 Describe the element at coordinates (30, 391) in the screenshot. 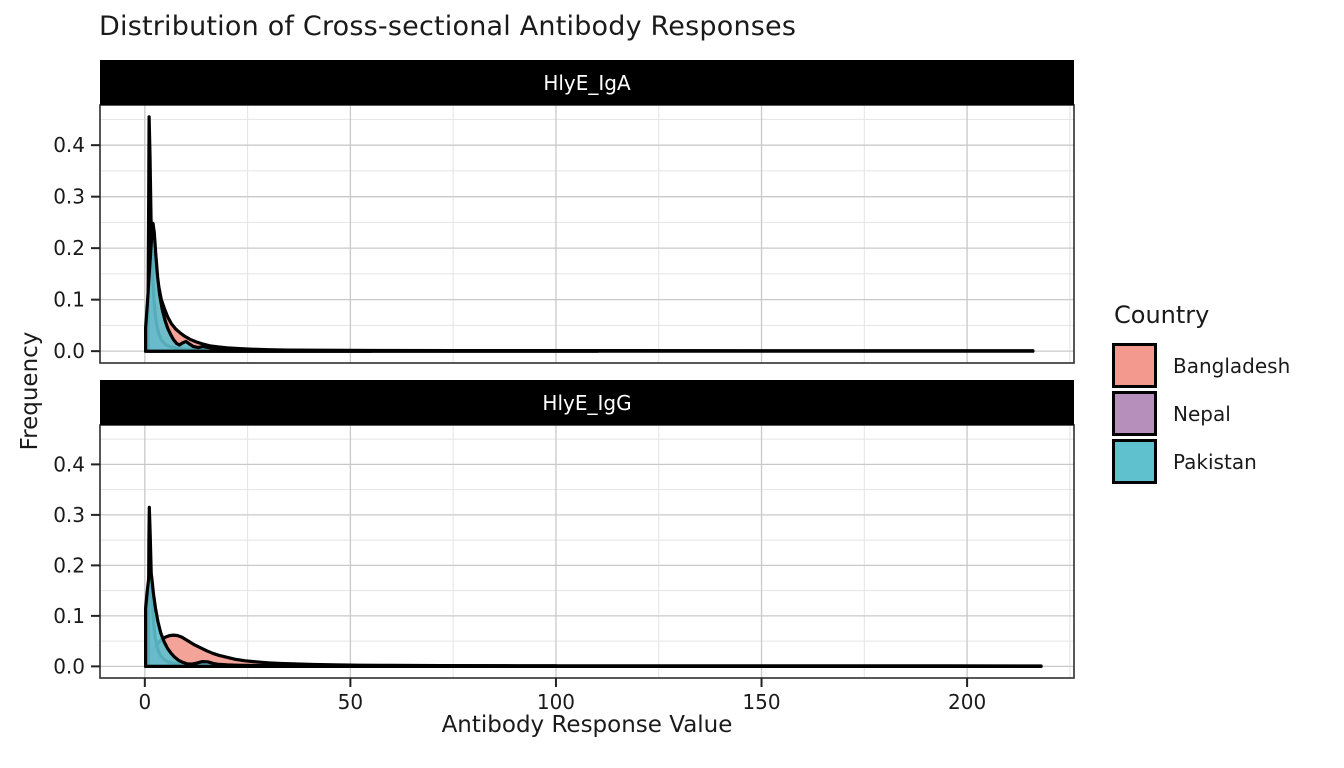

I see `y-axis-title: Frequency` at that location.